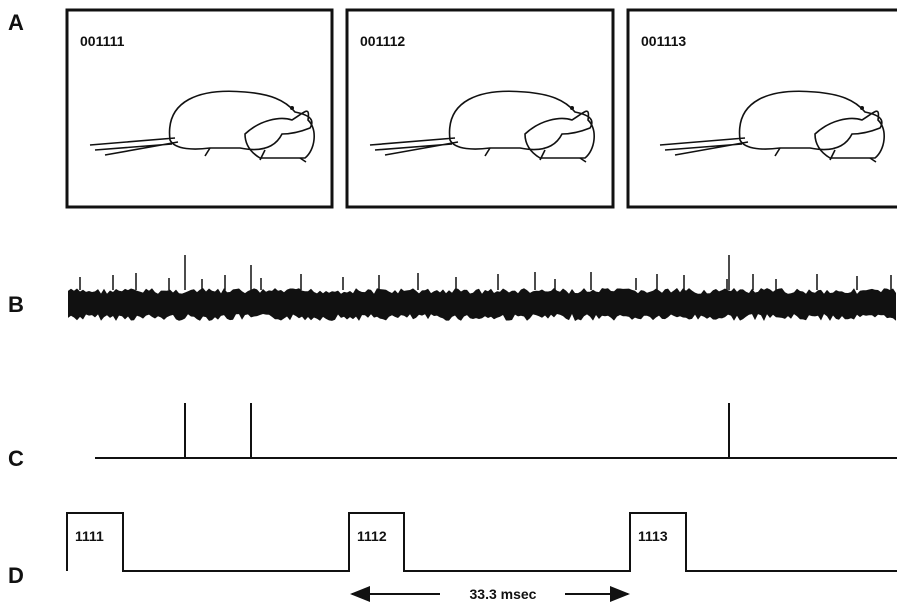  Describe the element at coordinates (485, 272) in the screenshot. I see `spikes` at that location.